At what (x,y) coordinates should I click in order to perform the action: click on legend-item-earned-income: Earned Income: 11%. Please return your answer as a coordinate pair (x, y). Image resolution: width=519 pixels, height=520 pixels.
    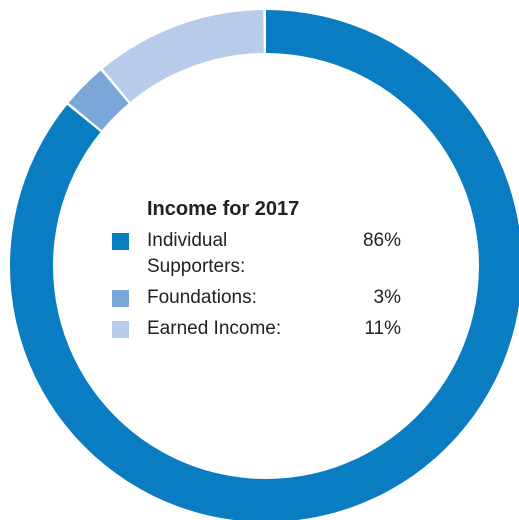
    Looking at the image, I should click on (272, 329).